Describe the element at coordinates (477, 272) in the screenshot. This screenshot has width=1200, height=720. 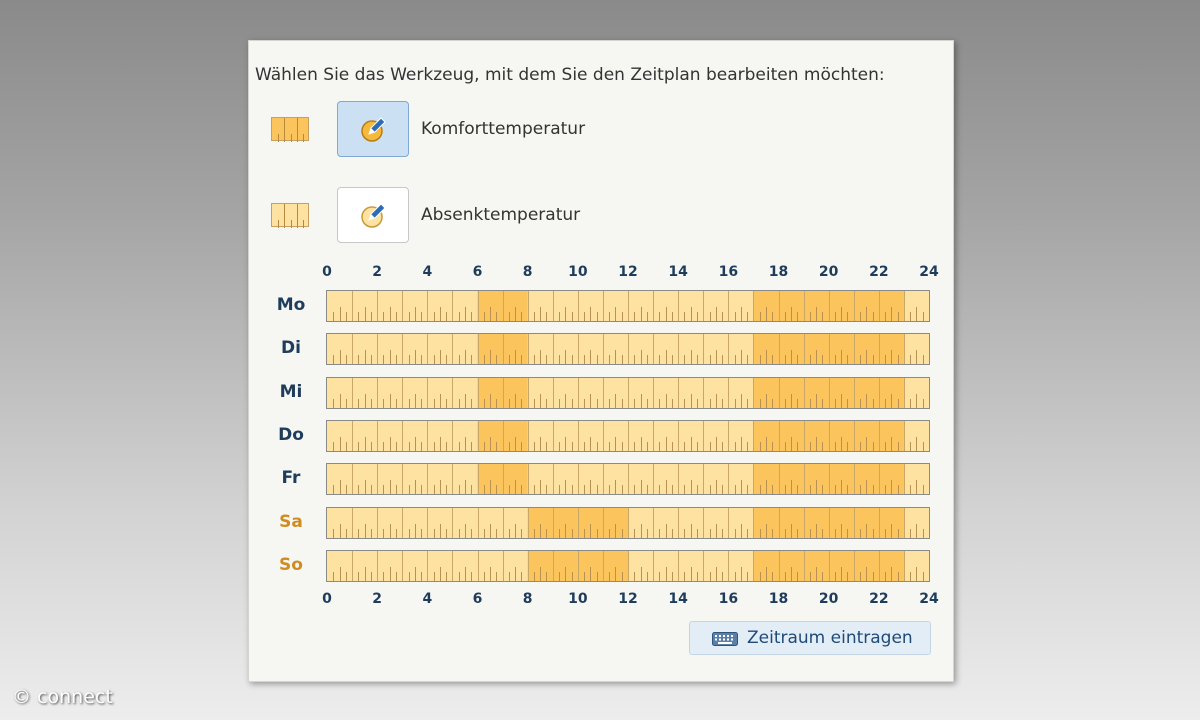
I see `top-axis-tick-6: 6` at that location.